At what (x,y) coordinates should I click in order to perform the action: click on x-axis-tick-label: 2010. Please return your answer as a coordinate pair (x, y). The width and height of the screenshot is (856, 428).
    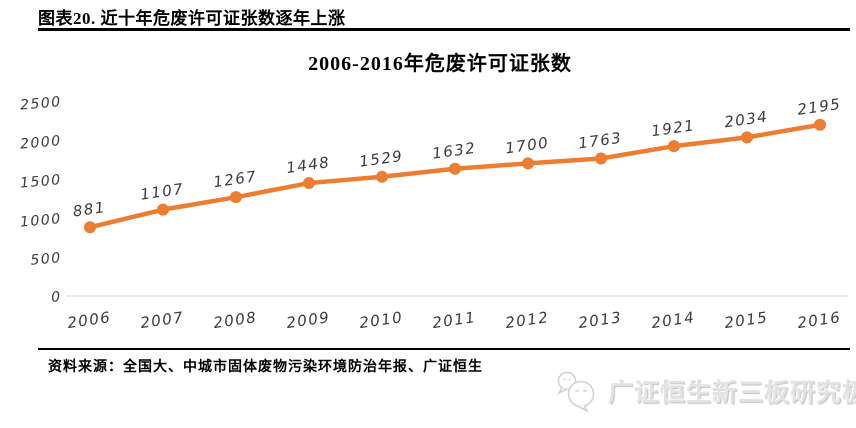
    Looking at the image, I should click on (381, 320).